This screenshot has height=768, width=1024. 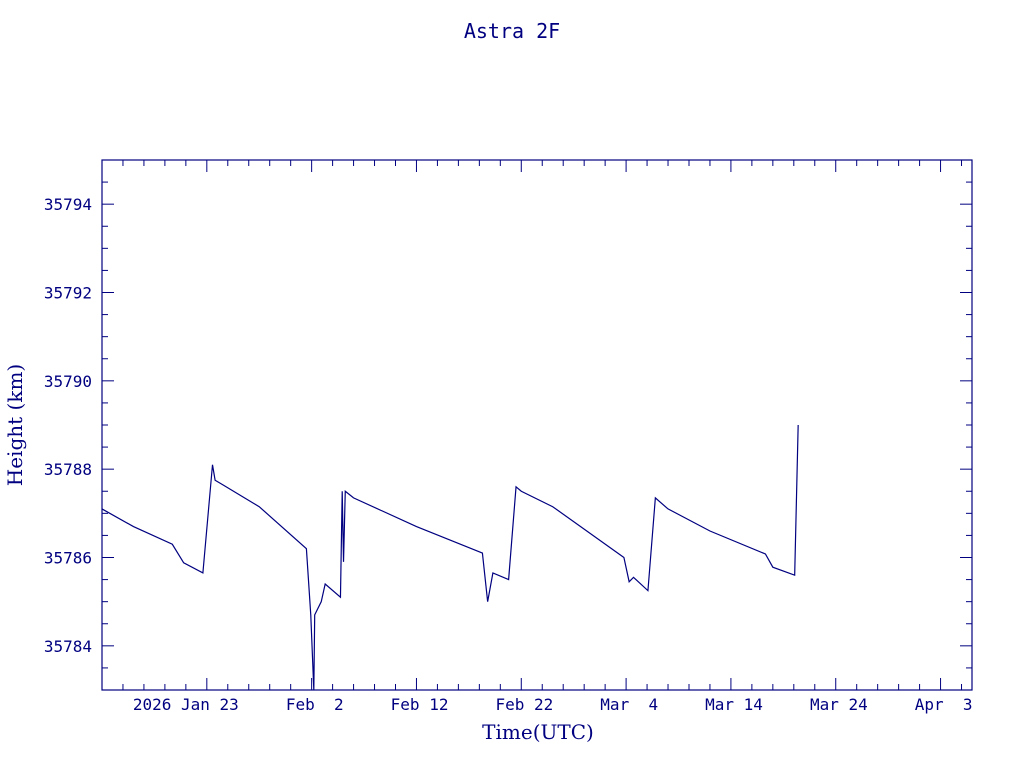 What do you see at coordinates (524, 704) in the screenshot?
I see `x-tick-label: Feb 22` at bounding box center [524, 704].